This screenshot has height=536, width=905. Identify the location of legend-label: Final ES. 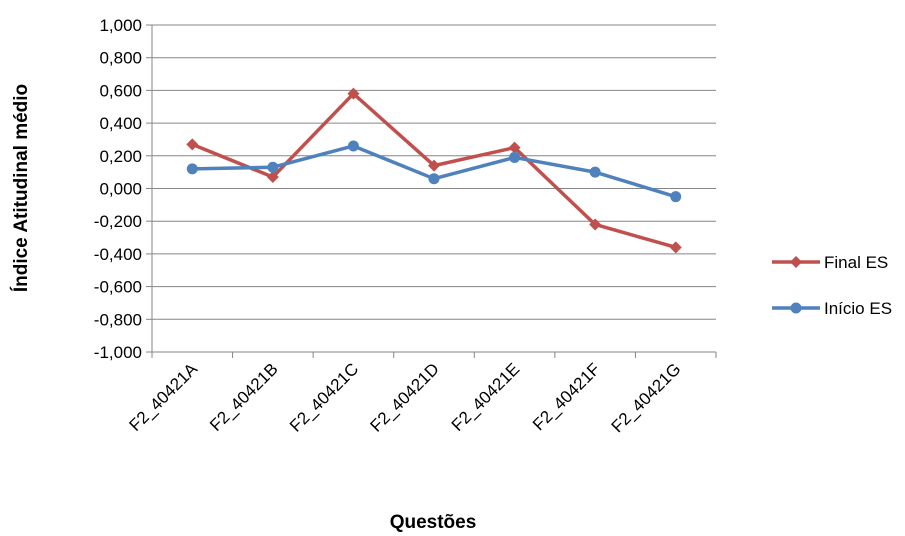
(856, 262).